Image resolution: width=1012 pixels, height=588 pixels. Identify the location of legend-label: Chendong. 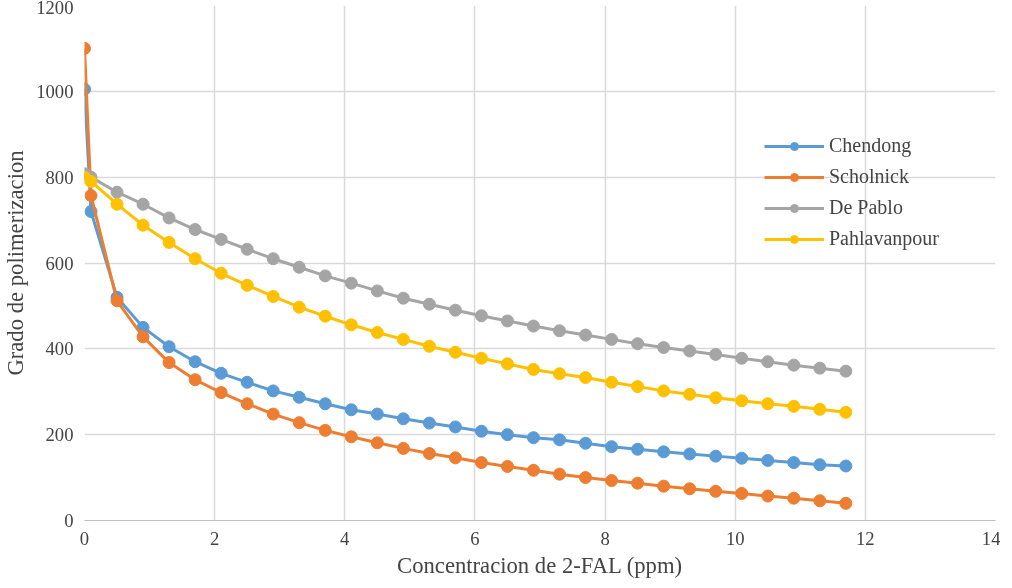
(870, 145).